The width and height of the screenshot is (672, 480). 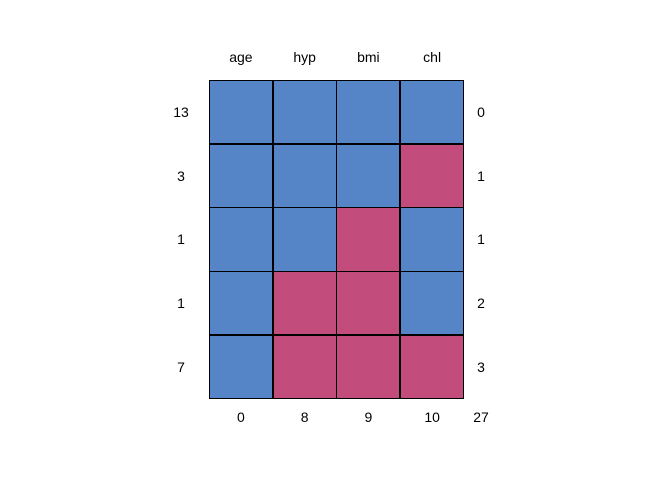 I want to click on missing-per-column-chl: 10, so click(x=432, y=417).